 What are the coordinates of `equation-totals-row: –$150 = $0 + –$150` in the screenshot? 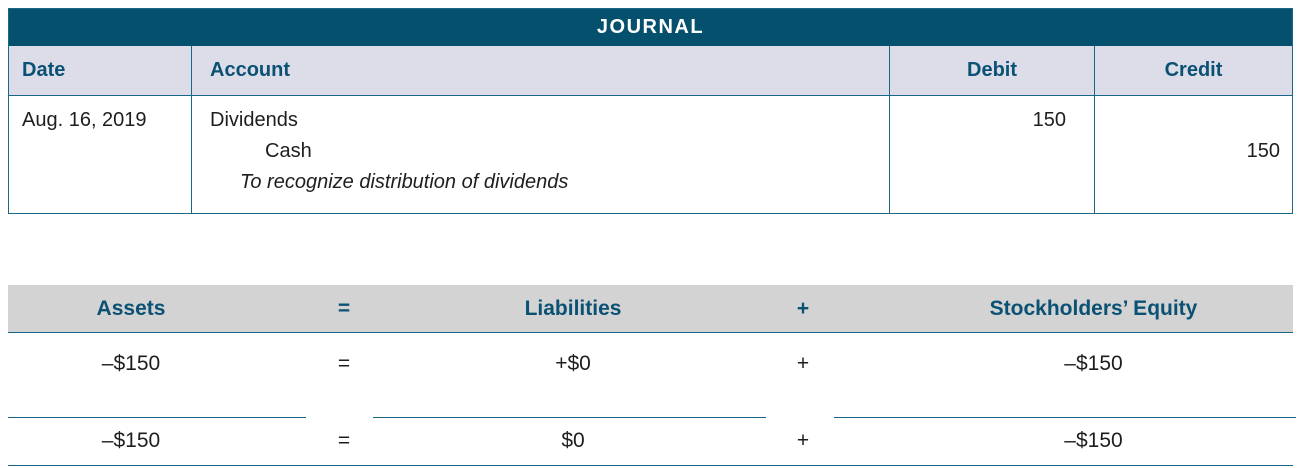 It's located at (650, 440).